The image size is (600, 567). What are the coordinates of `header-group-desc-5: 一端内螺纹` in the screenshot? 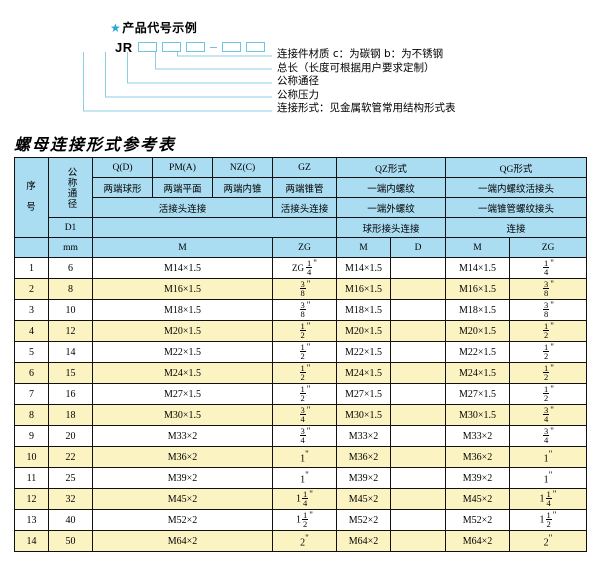 It's located at (391, 187).